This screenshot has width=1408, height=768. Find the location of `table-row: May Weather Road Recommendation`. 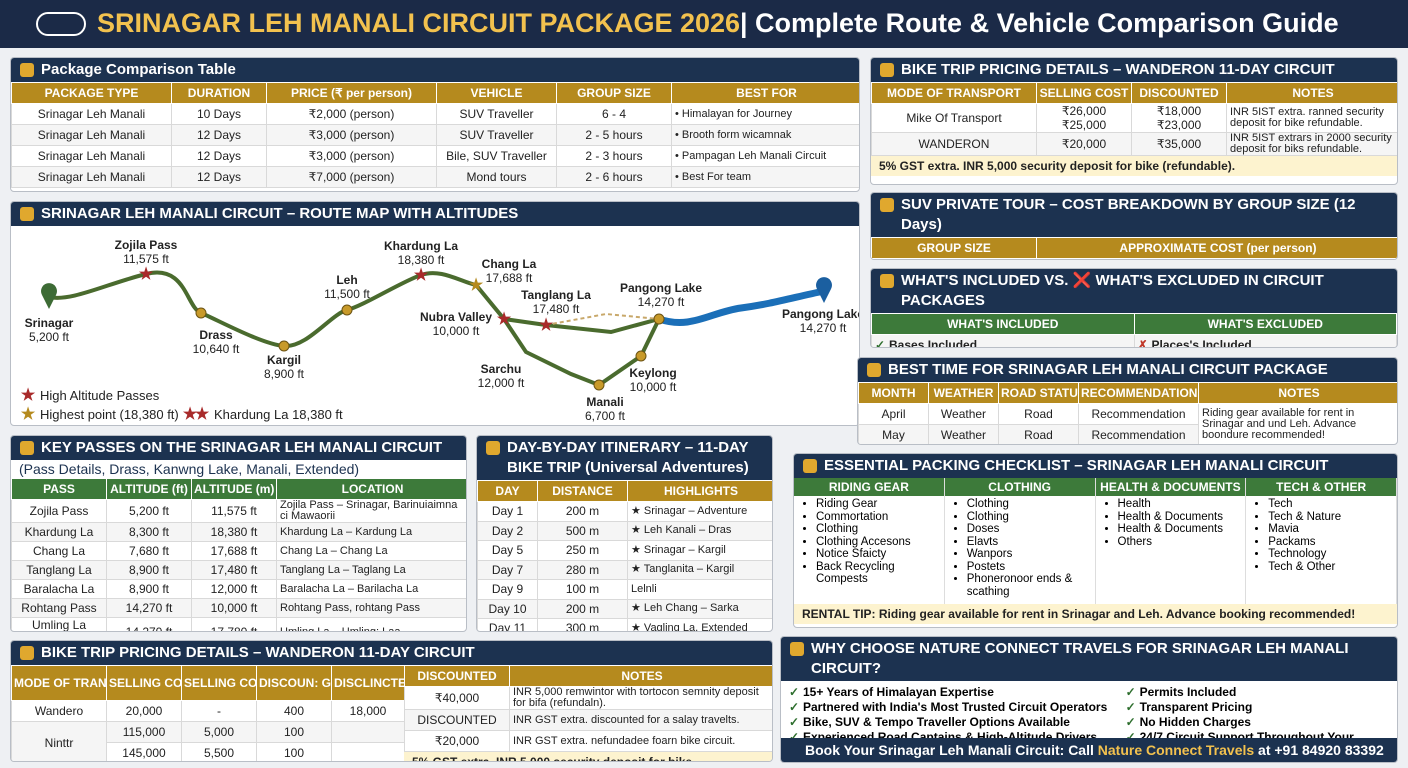

table-row: May Weather Road Recommendation is located at coordinates (1128, 434).